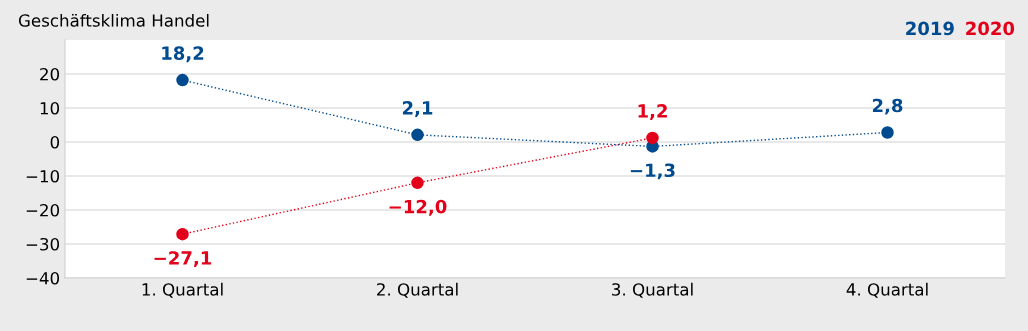 The width and height of the screenshot is (1028, 331). What do you see at coordinates (43, 244) in the screenshot?
I see `y-tick-label: −30` at bounding box center [43, 244].